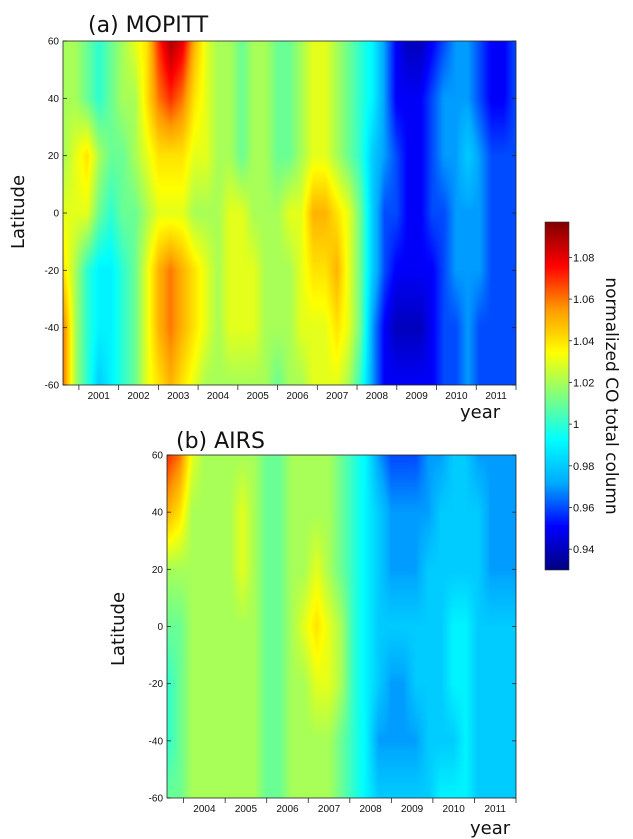 The height and width of the screenshot is (839, 633). I want to click on y-tick-label-airs: 40, so click(158, 513).